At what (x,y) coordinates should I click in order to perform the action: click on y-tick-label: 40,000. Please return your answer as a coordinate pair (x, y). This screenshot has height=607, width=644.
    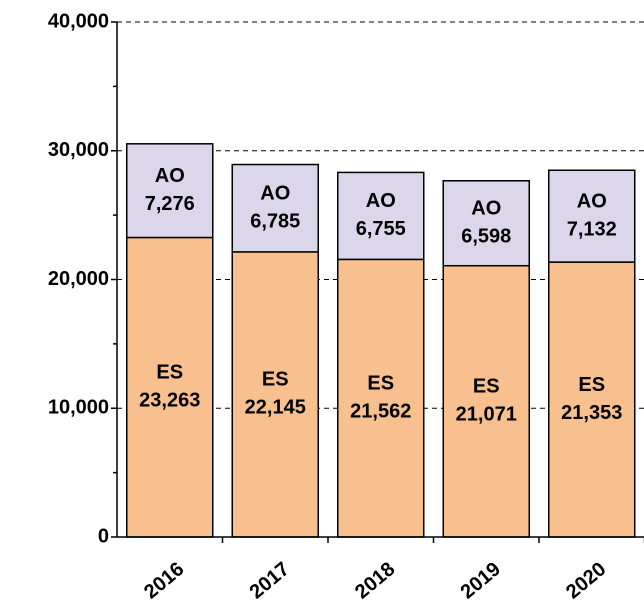
    Looking at the image, I should click on (78, 21).